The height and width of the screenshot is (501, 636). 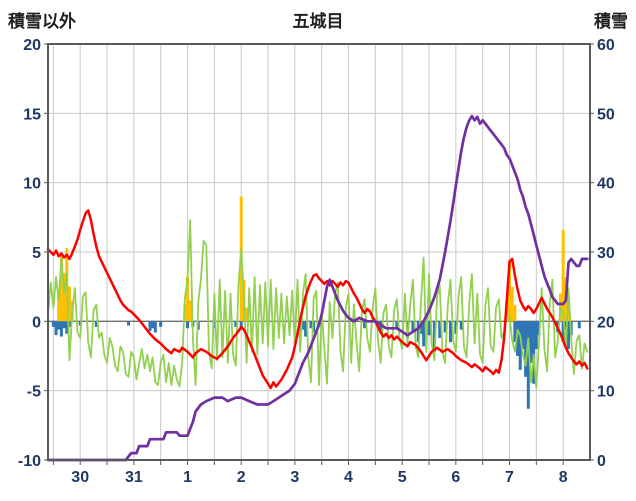 What do you see at coordinates (611, 21) in the screenshot?
I see `right-axis-title: 積雪` at bounding box center [611, 21].